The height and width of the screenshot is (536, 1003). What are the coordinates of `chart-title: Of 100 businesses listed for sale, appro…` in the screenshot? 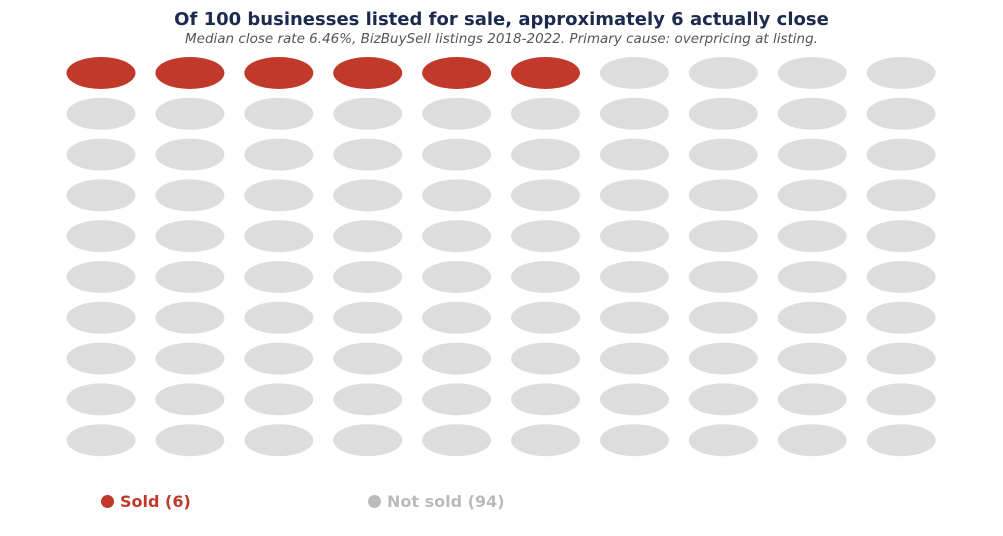 It's located at (501, 19).